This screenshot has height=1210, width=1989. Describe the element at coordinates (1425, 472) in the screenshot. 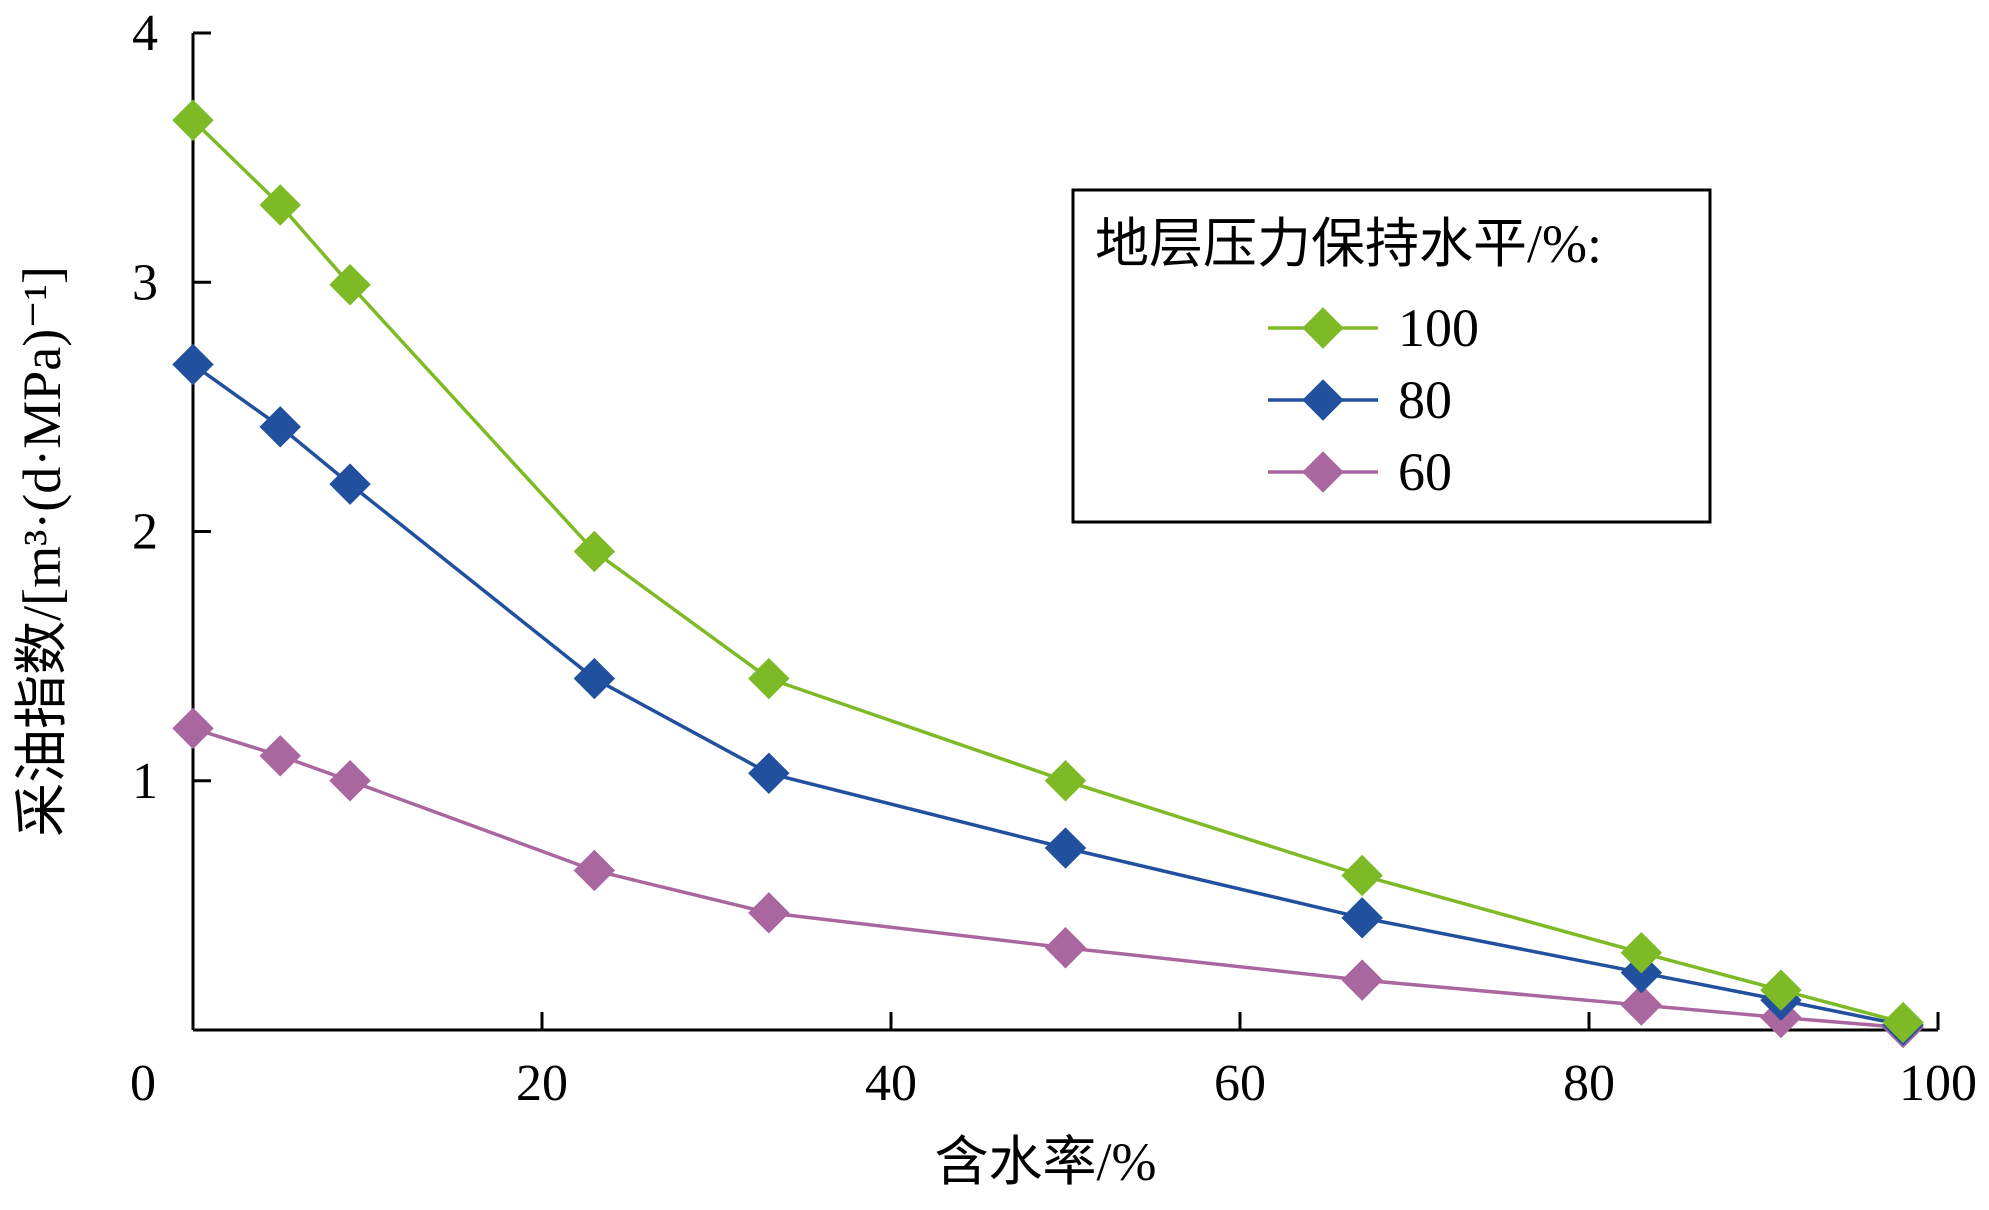

I see `legend-label: 60` at that location.